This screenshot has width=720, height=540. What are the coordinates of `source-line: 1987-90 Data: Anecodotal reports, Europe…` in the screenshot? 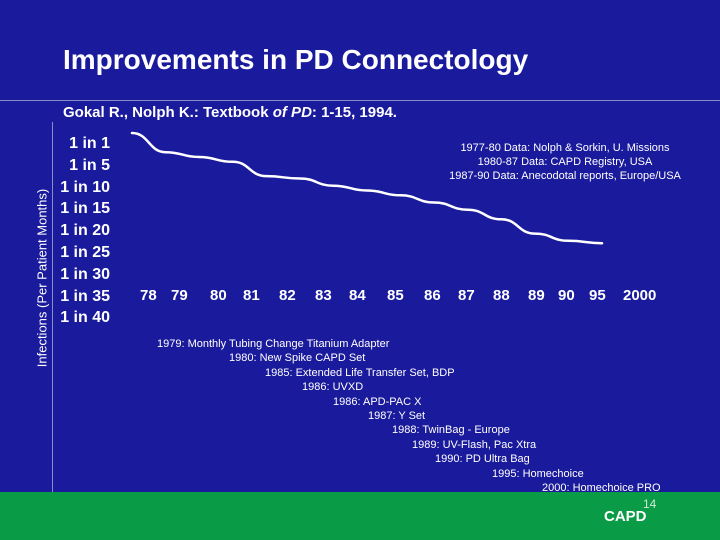 It's located at (565, 176).